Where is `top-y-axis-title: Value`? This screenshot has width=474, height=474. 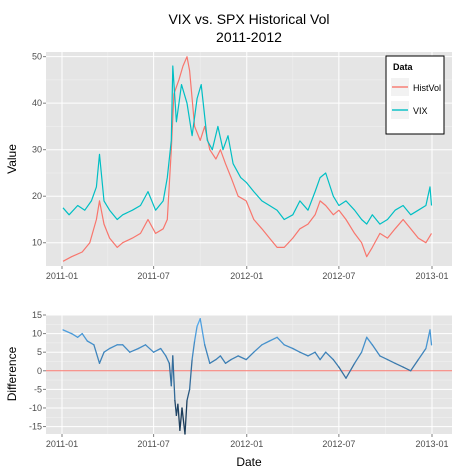
top-y-axis-title: Value is located at coordinates (12, 159).